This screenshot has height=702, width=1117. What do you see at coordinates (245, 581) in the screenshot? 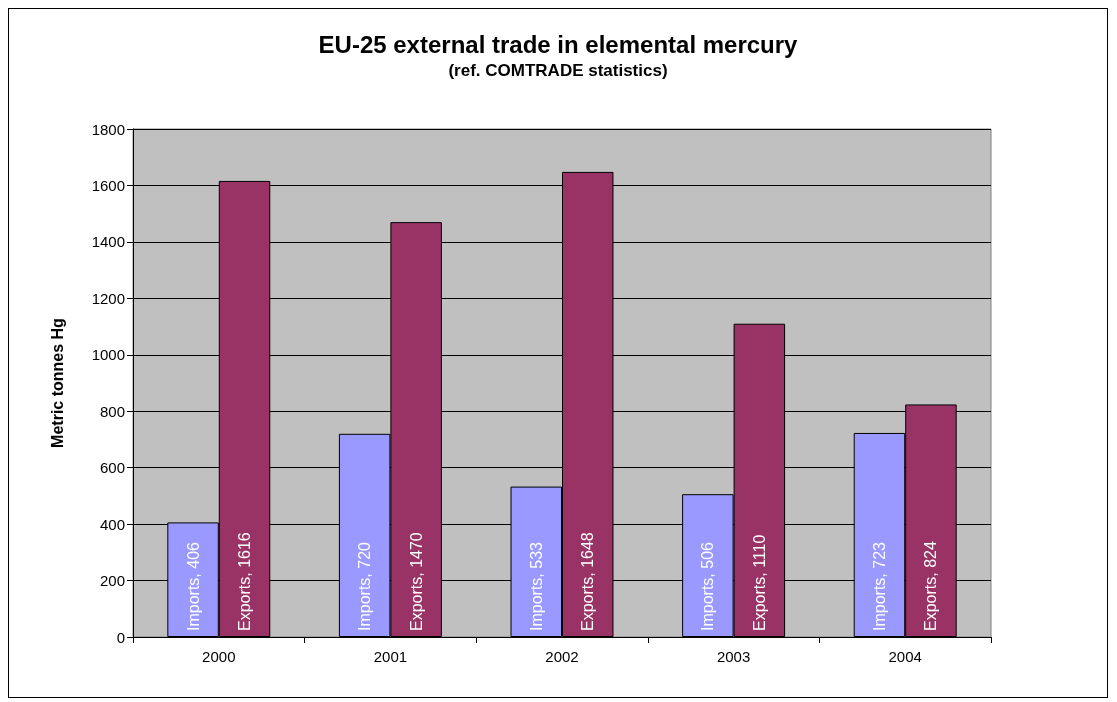
I see `data-label: Exports, 1616` at bounding box center [245, 581].